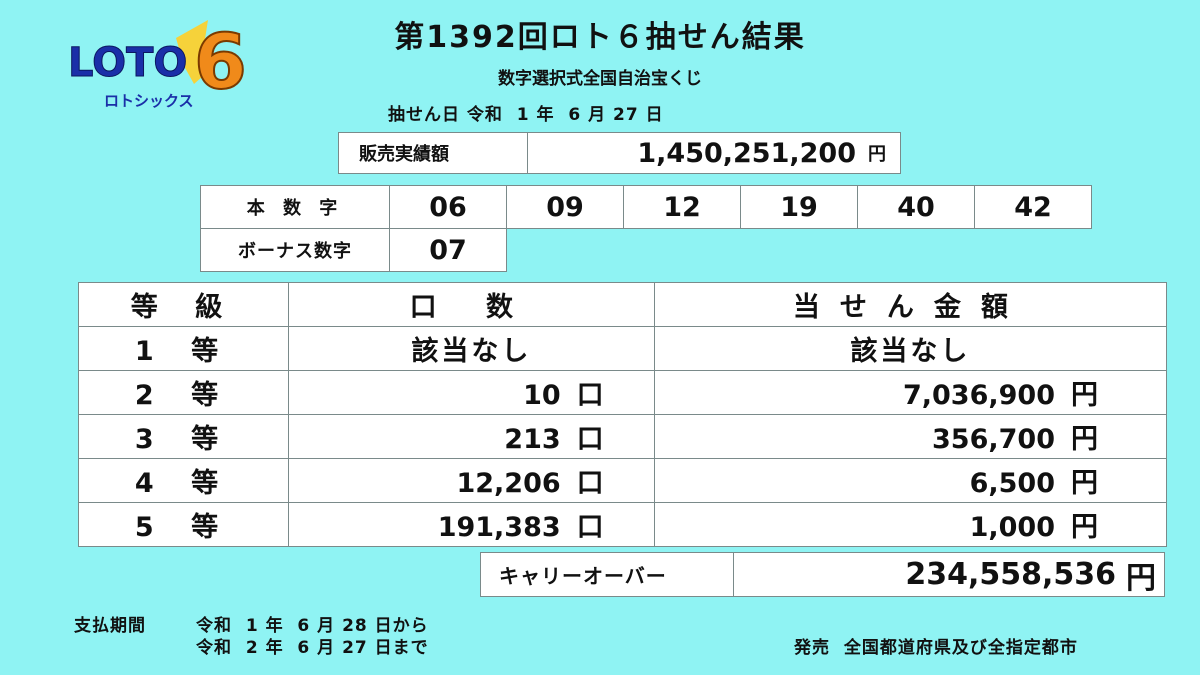 The image size is (1200, 675). Describe the element at coordinates (910, 351) in the screenshot. I see `amount-value: 該当なし` at that location.